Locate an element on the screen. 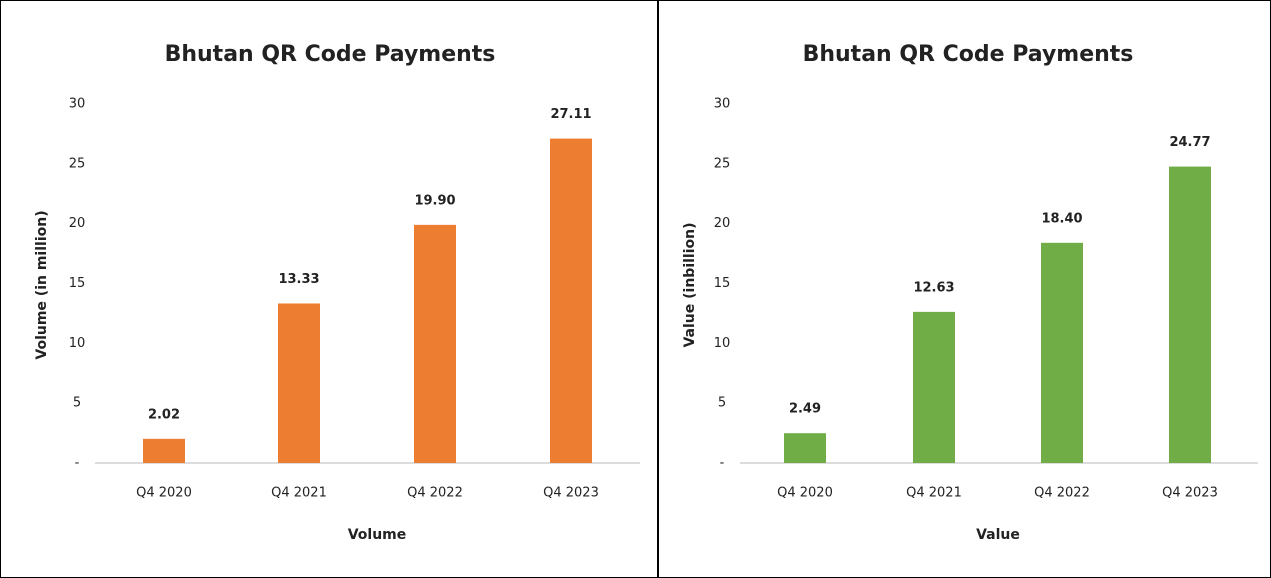 This screenshot has height=578, width=1271. data-label: 2.49 is located at coordinates (805, 409).